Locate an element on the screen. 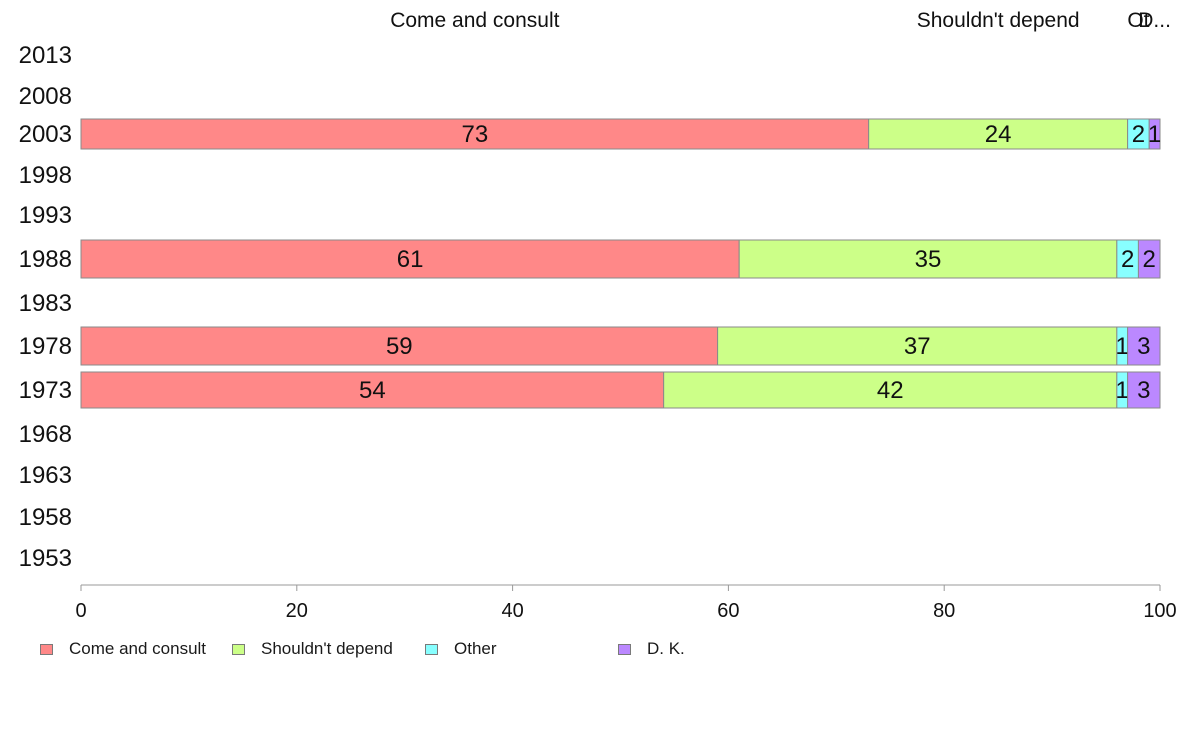  bar-1978-d-k is located at coordinates (1144, 346).